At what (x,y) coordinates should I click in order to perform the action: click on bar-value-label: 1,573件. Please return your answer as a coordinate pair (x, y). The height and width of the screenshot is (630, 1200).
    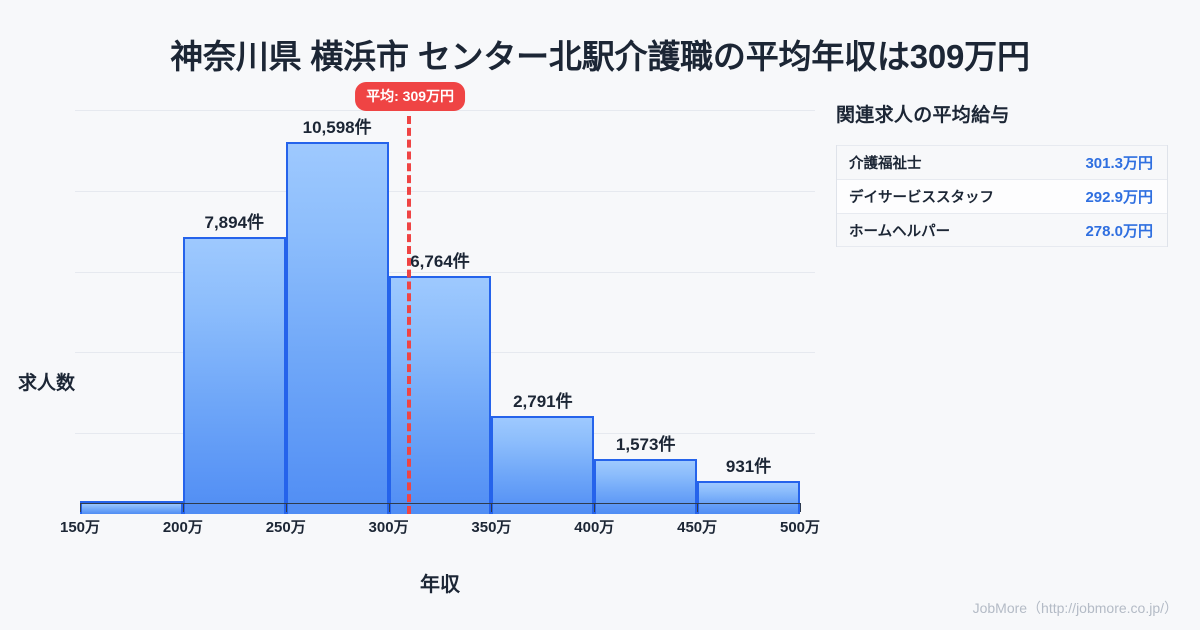
    Looking at the image, I should click on (645, 444).